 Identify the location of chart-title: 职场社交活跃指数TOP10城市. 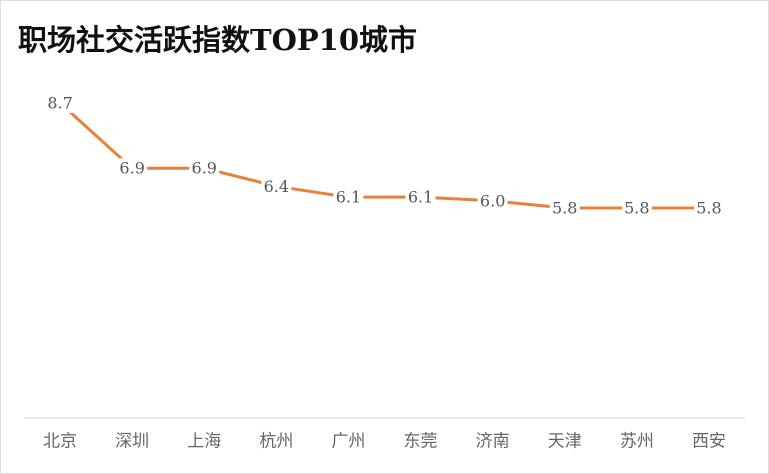
(217, 40).